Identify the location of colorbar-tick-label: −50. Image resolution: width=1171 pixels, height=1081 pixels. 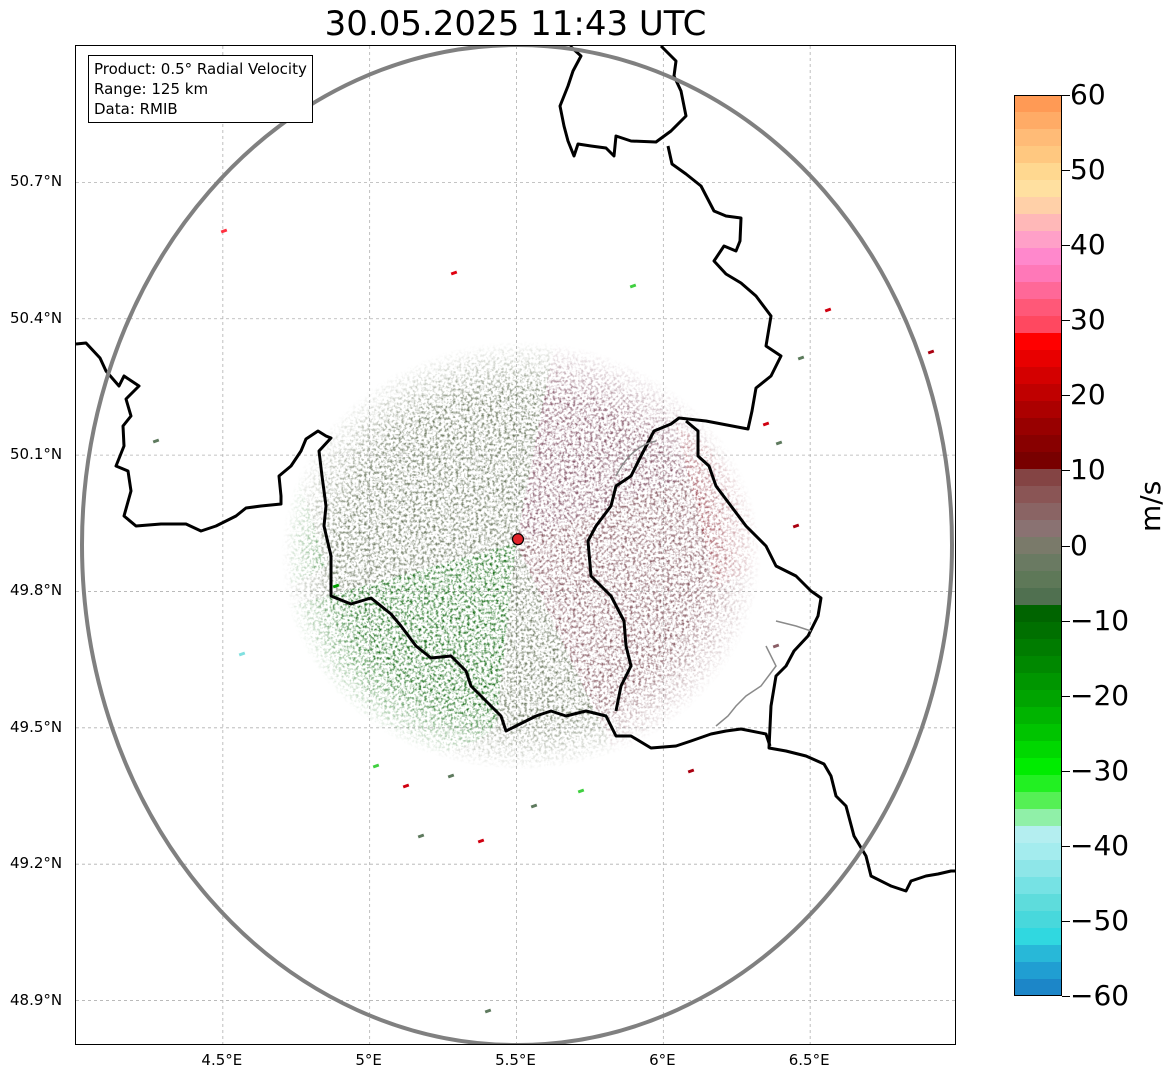
(1100, 920).